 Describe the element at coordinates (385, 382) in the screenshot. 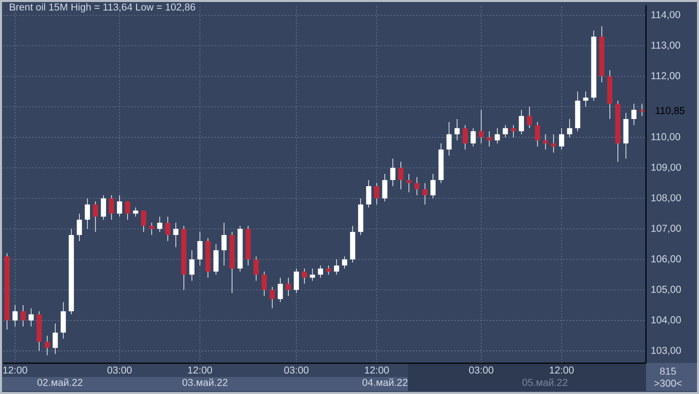

I see `text: 04.май.22` at that location.